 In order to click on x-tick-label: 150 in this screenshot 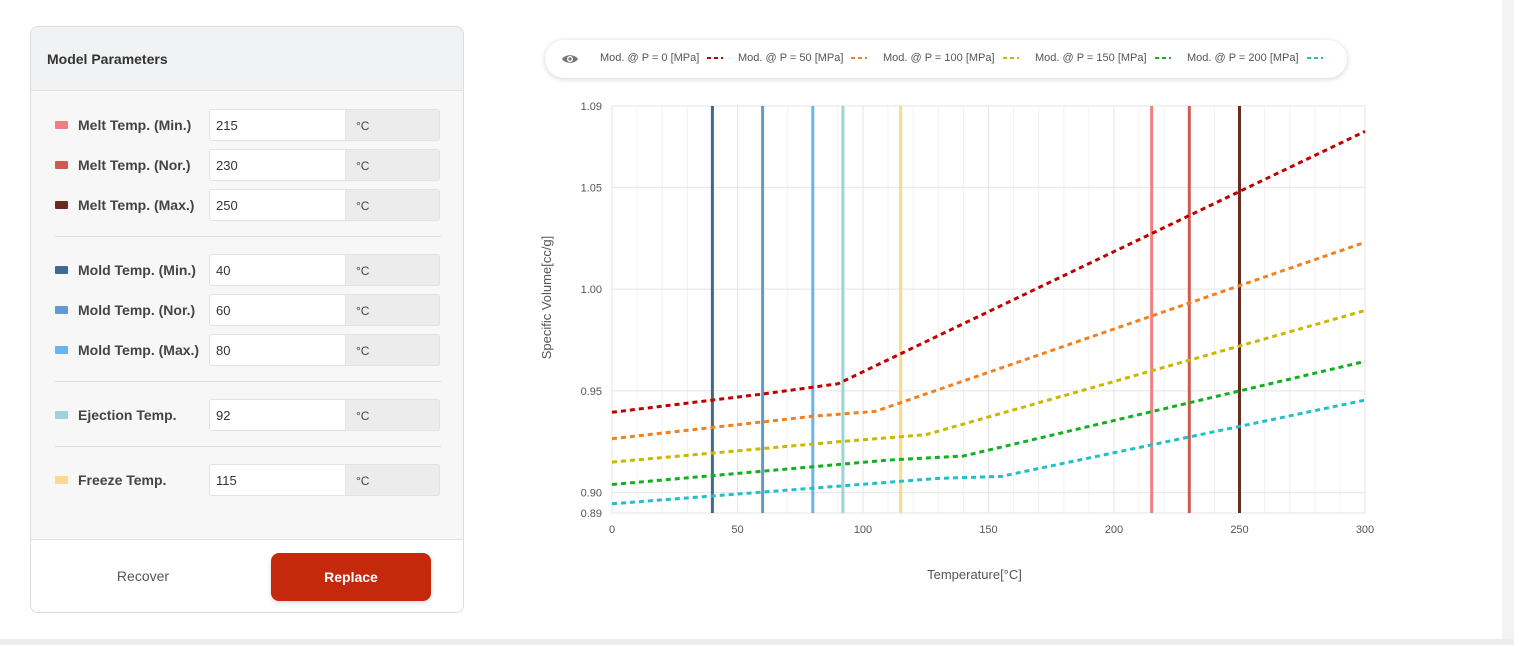, I will do `click(988, 530)`.